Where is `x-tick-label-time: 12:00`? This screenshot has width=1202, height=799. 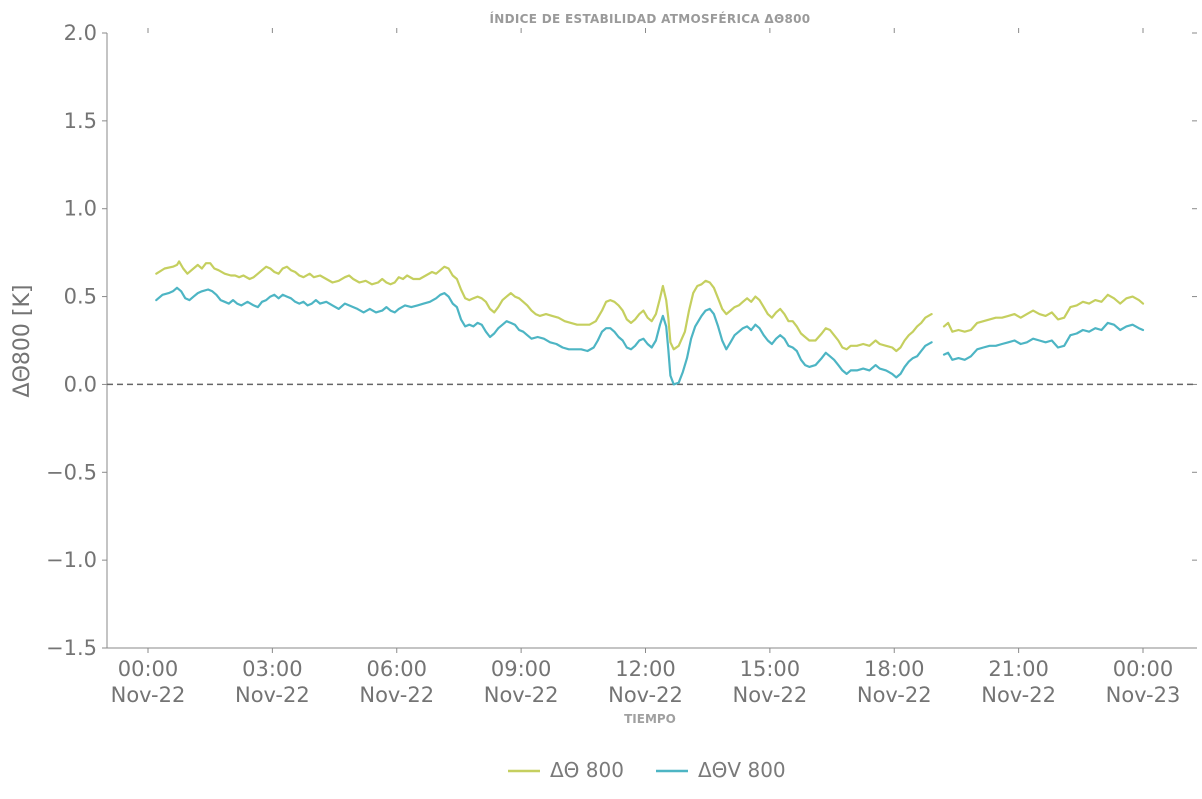
x-tick-label-time: 12:00 is located at coordinates (645, 669).